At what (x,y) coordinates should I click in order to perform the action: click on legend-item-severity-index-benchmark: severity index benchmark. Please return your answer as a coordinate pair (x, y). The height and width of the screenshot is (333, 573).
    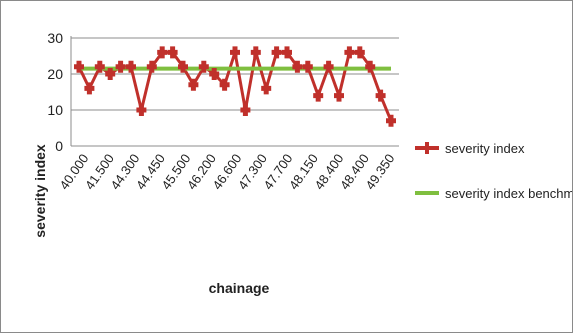
    Looking at the image, I should click on (493, 193).